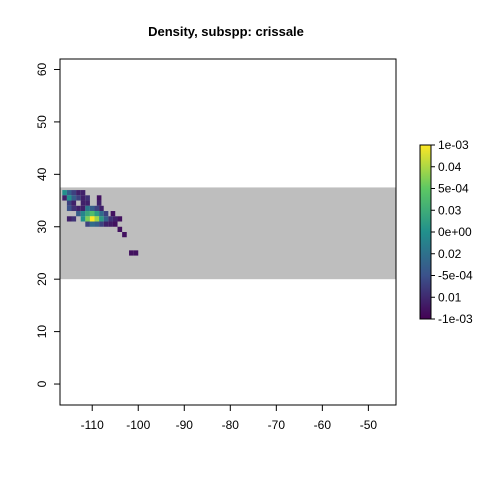 Image resolution: width=480 pixels, height=480 pixels. Describe the element at coordinates (455, 232) in the screenshot. I see `colorbar-label: 0e+00` at that location.